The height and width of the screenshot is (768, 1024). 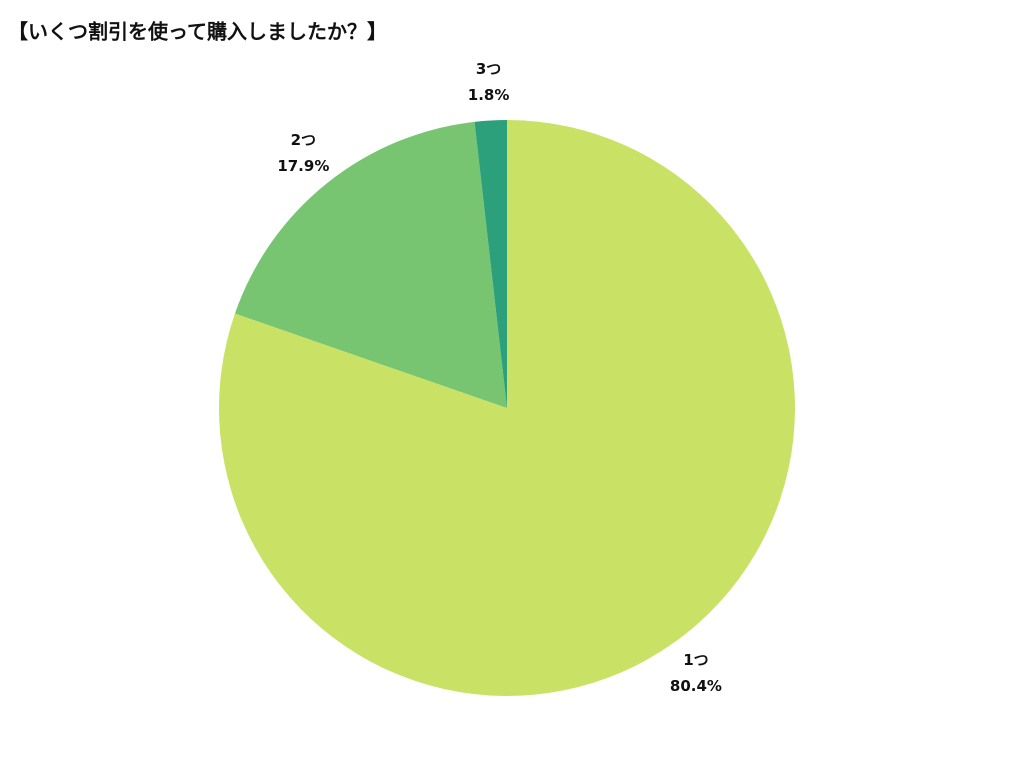 I want to click on slice-category-label: 1つ, so click(x=695, y=660).